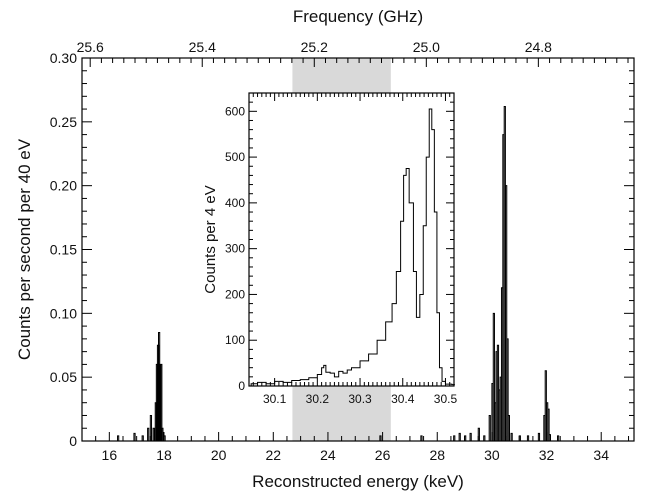 This screenshot has height=492, width=654. I want to click on top-tick-label: 24.8, so click(538, 47).